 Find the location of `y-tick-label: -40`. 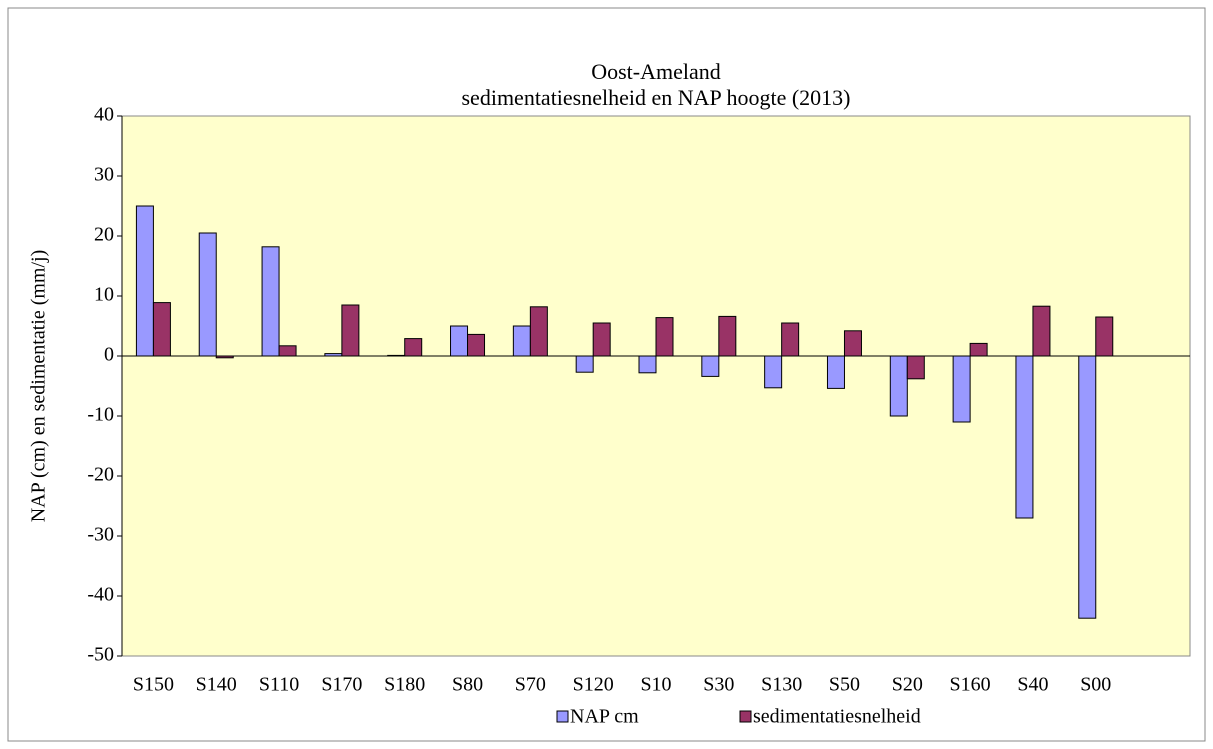

y-tick-label: -40 is located at coordinates (100, 595).